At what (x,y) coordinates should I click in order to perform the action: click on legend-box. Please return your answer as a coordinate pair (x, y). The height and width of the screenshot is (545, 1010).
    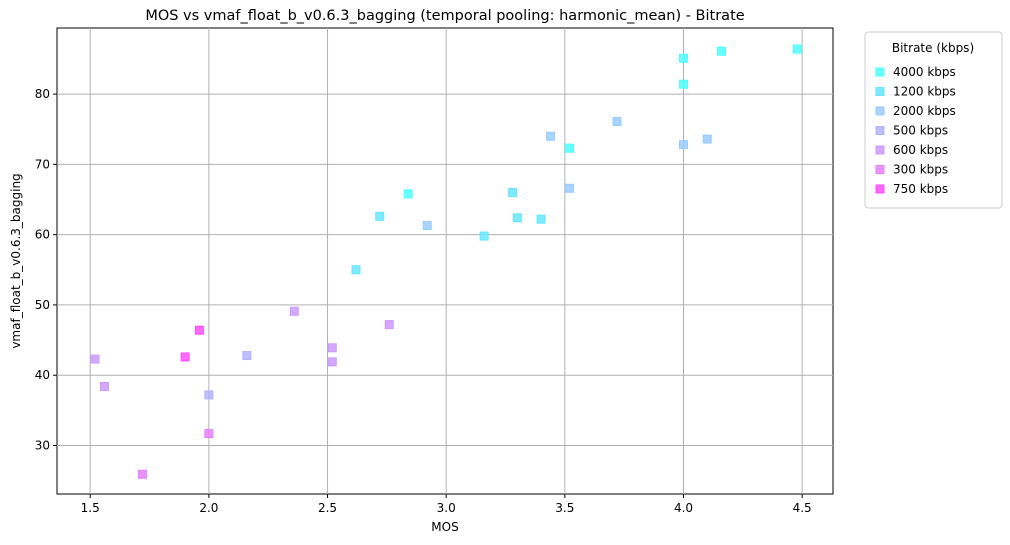
    Looking at the image, I should click on (933, 120).